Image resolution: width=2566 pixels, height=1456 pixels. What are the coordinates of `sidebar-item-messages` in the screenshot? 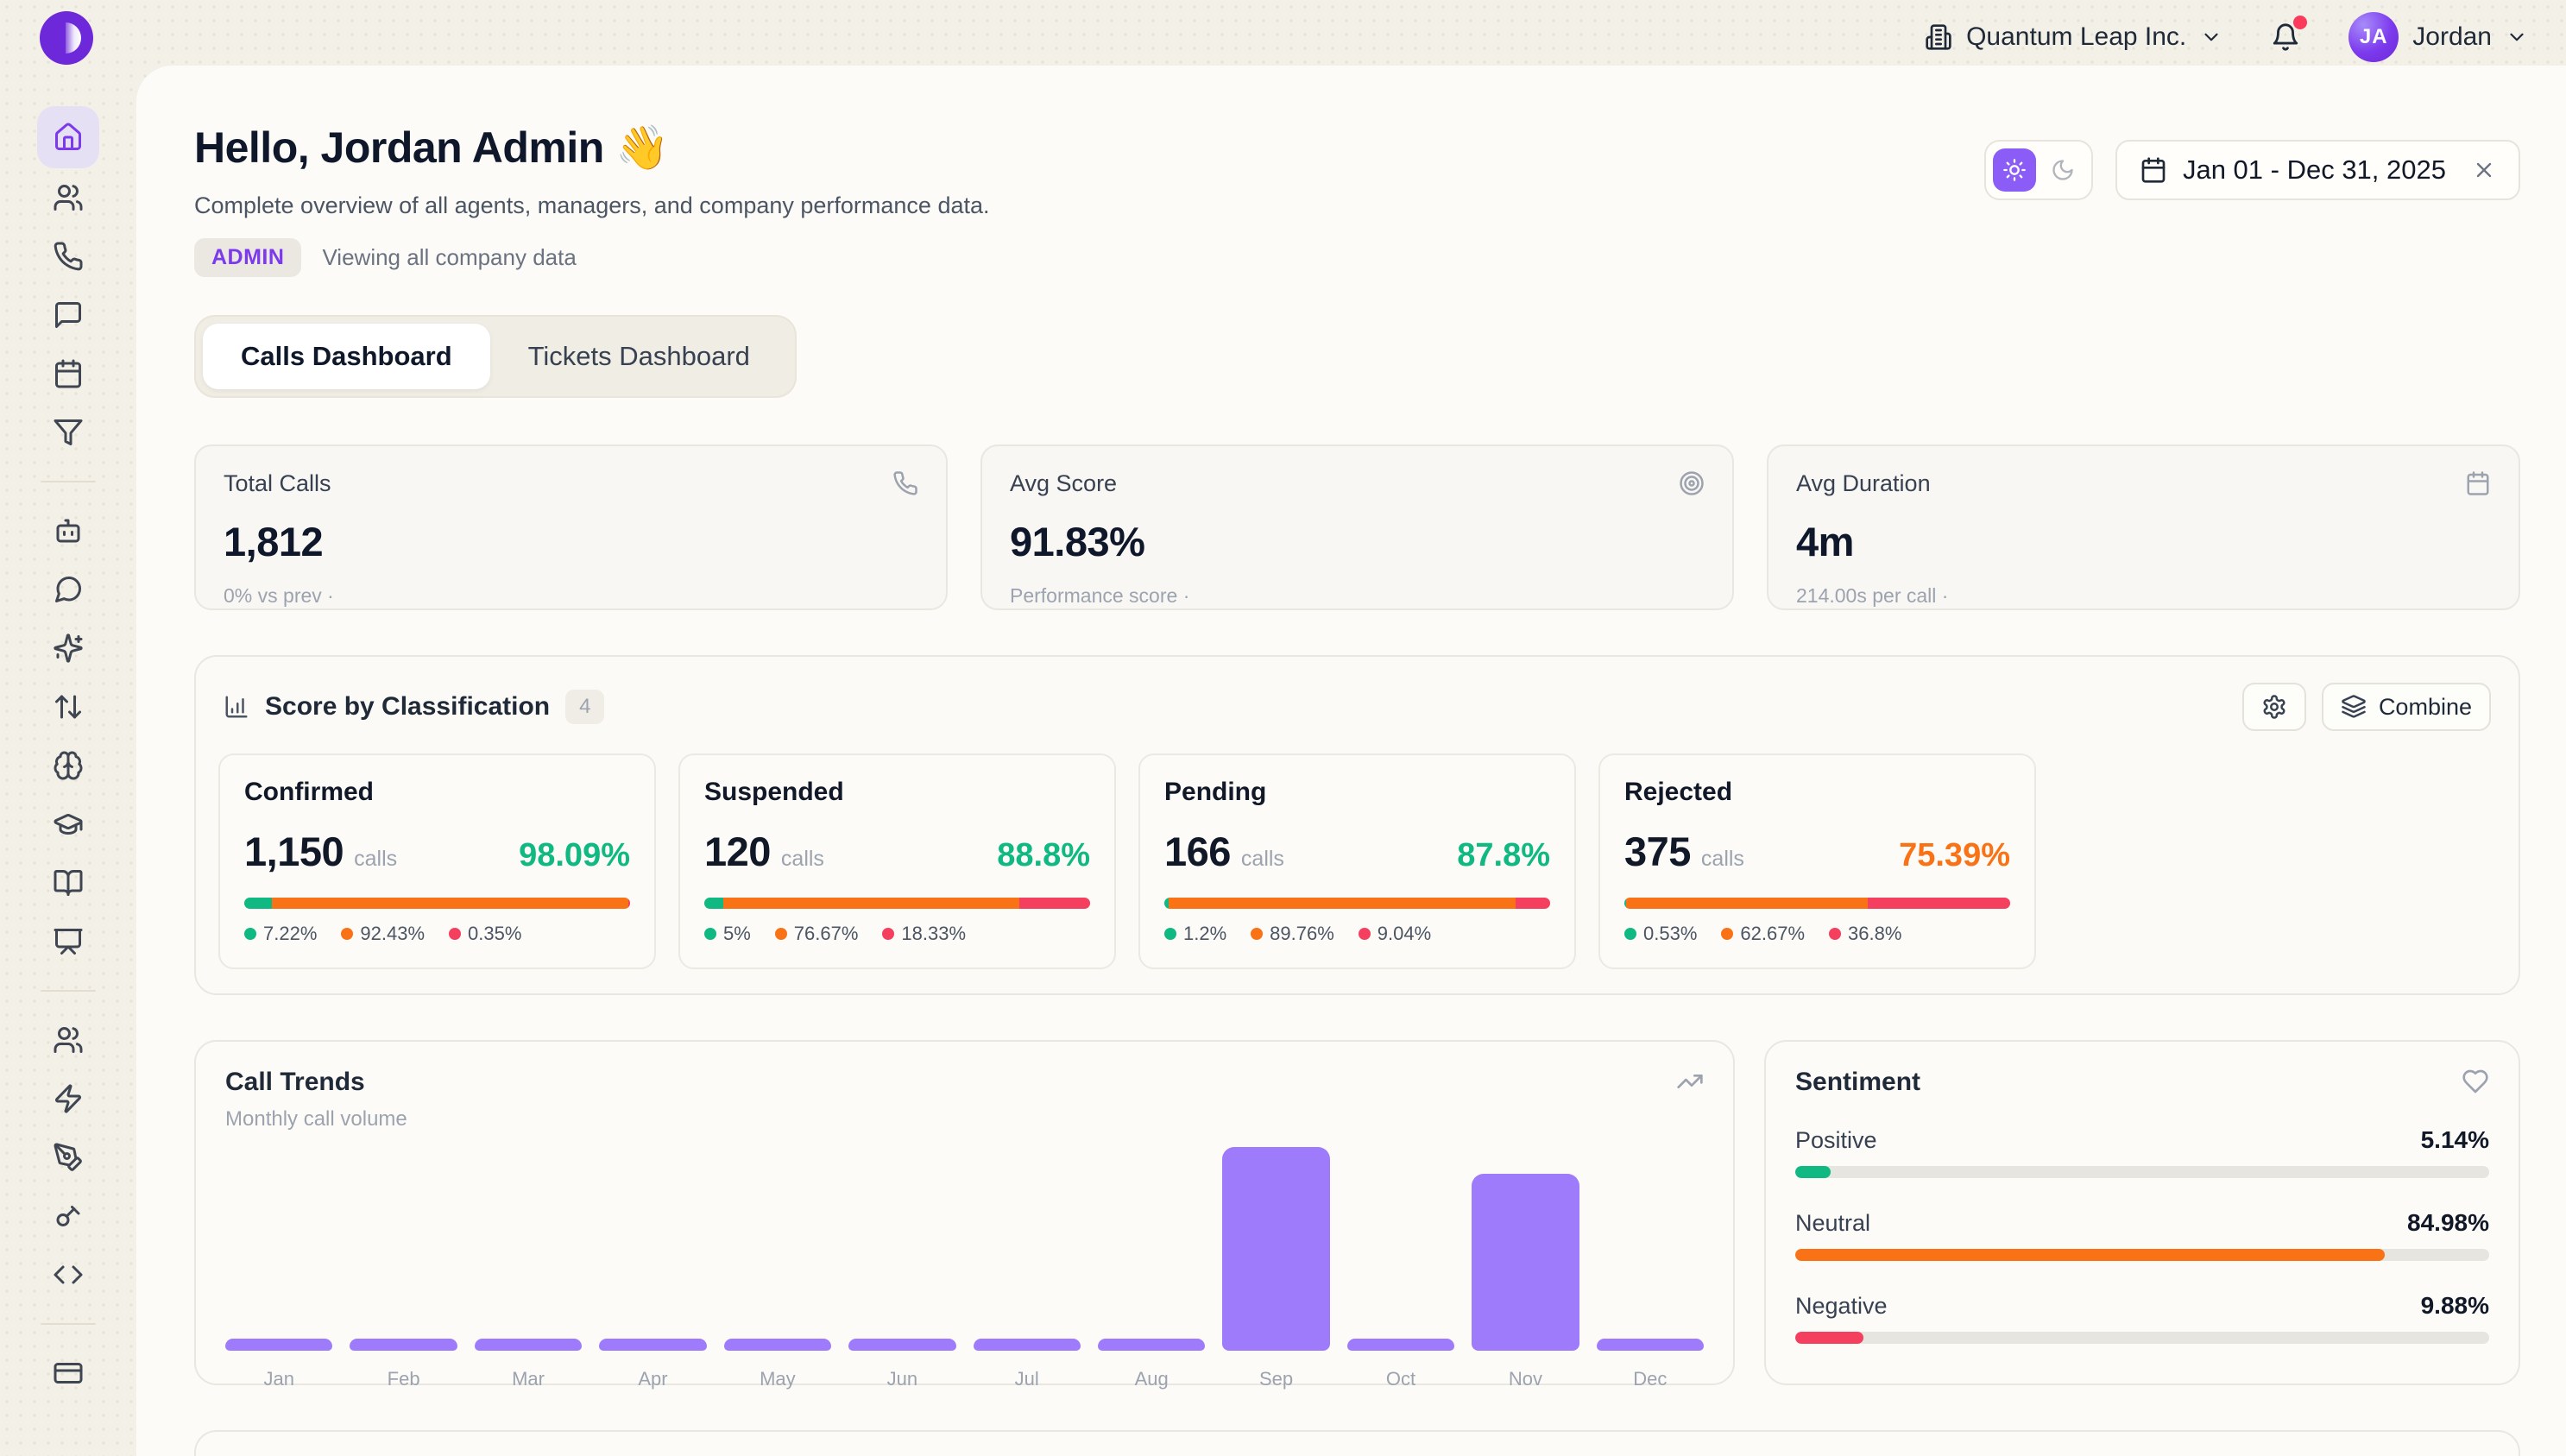 It's located at (68, 315).